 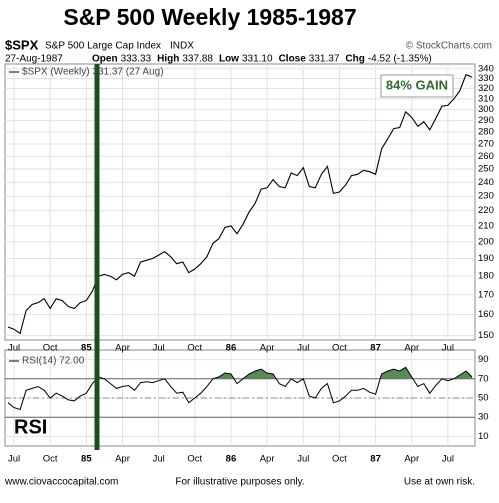 What do you see at coordinates (354, 59) in the screenshot?
I see `quote-label: Chg` at bounding box center [354, 59].